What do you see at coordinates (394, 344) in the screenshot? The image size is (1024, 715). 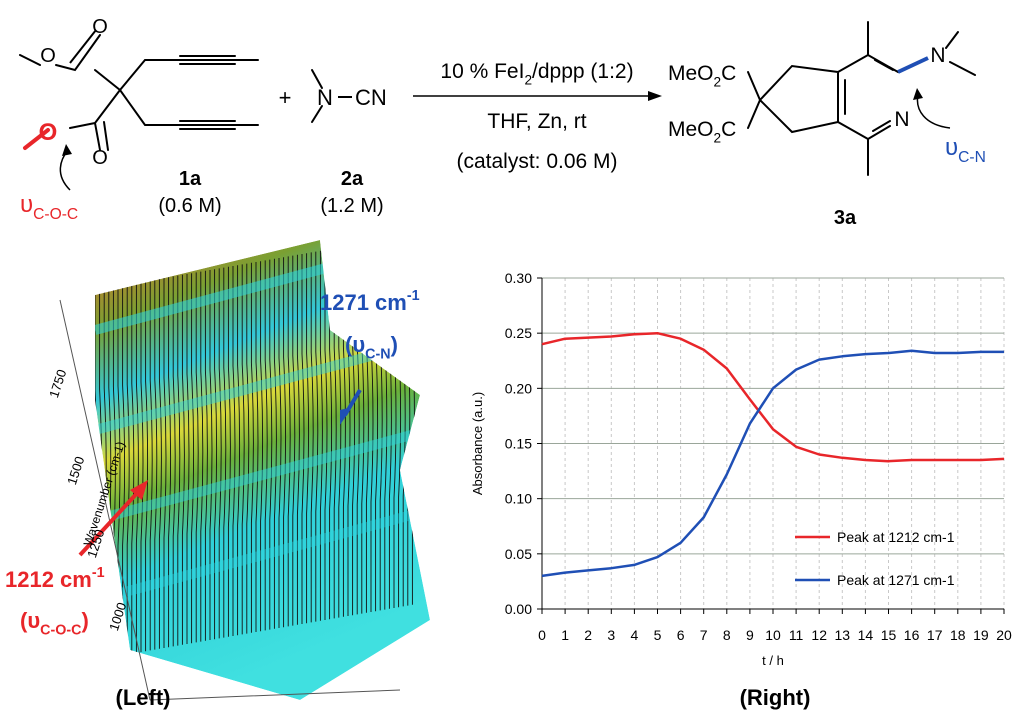 I see `text-piece: )` at bounding box center [394, 344].